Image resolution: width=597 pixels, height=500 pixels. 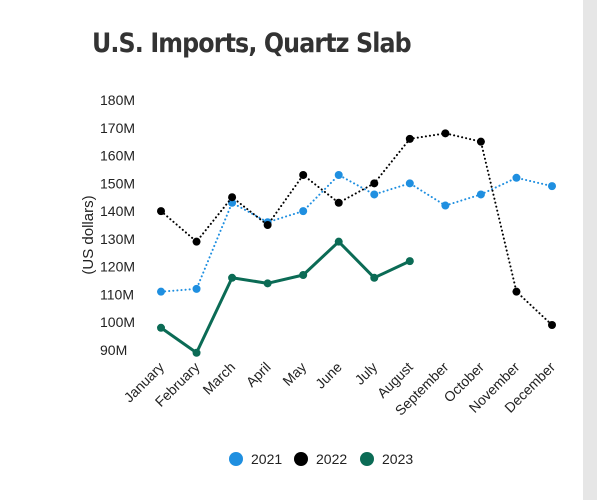 What do you see at coordinates (117, 156) in the screenshot?
I see `y-tick-label: 160M` at bounding box center [117, 156].